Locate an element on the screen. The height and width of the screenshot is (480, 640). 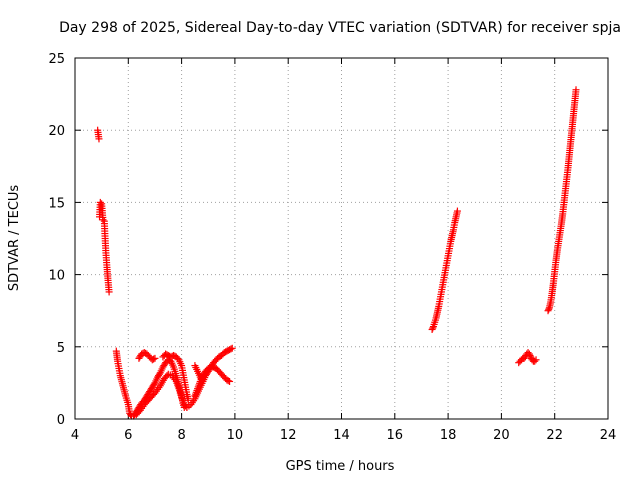
x-axis-label: GPS time / hours is located at coordinates (340, 466).